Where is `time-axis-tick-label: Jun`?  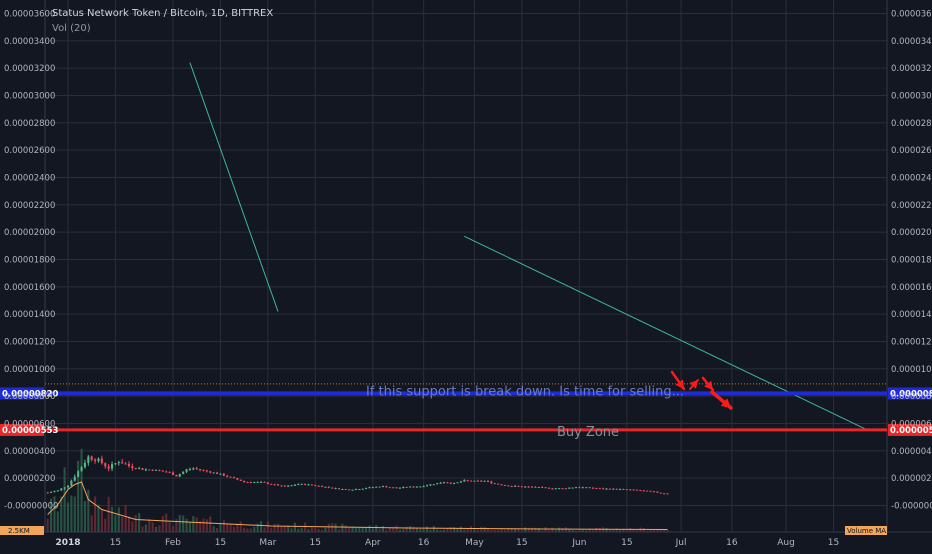 time-axis-tick-label: Jun is located at coordinates (578, 543).